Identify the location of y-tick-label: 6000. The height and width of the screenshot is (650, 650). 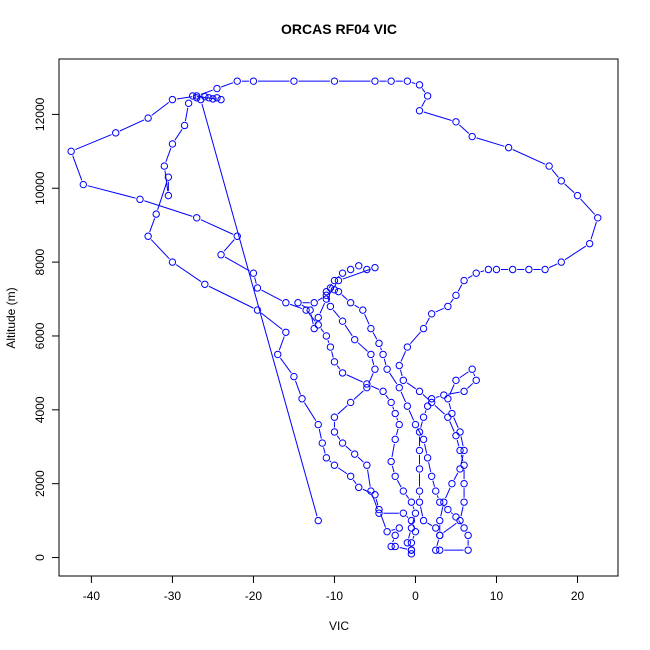
(40, 335).